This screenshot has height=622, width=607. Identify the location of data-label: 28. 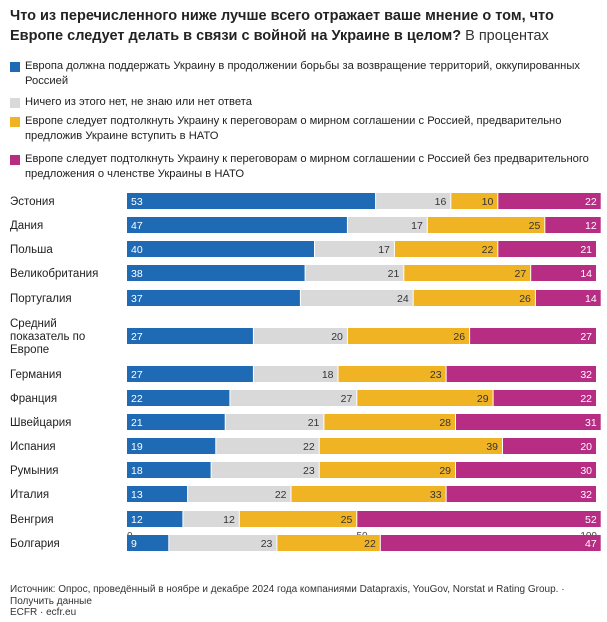
(445, 423).